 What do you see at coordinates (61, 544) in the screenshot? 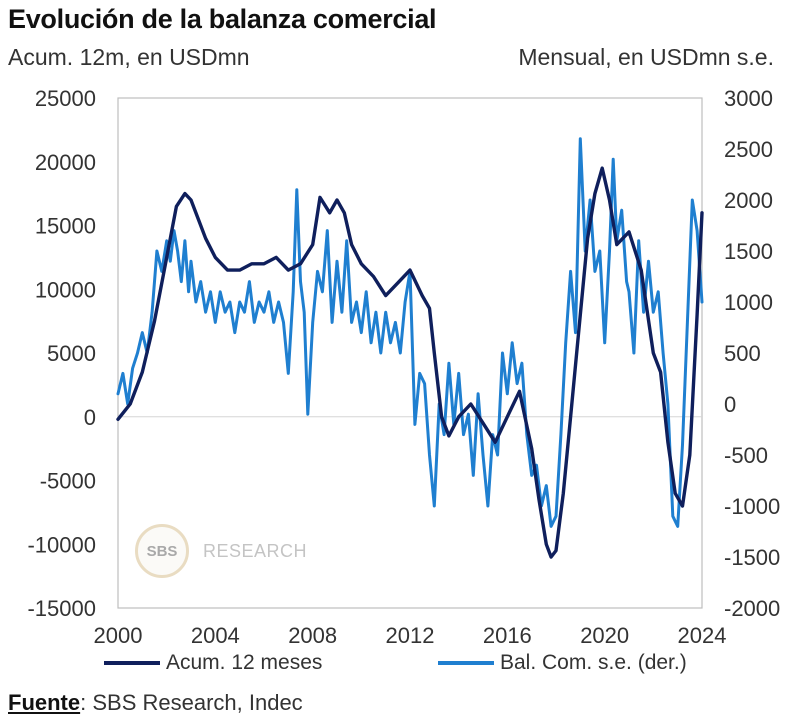
I see `y-left-tick-label: -10000` at bounding box center [61, 544].